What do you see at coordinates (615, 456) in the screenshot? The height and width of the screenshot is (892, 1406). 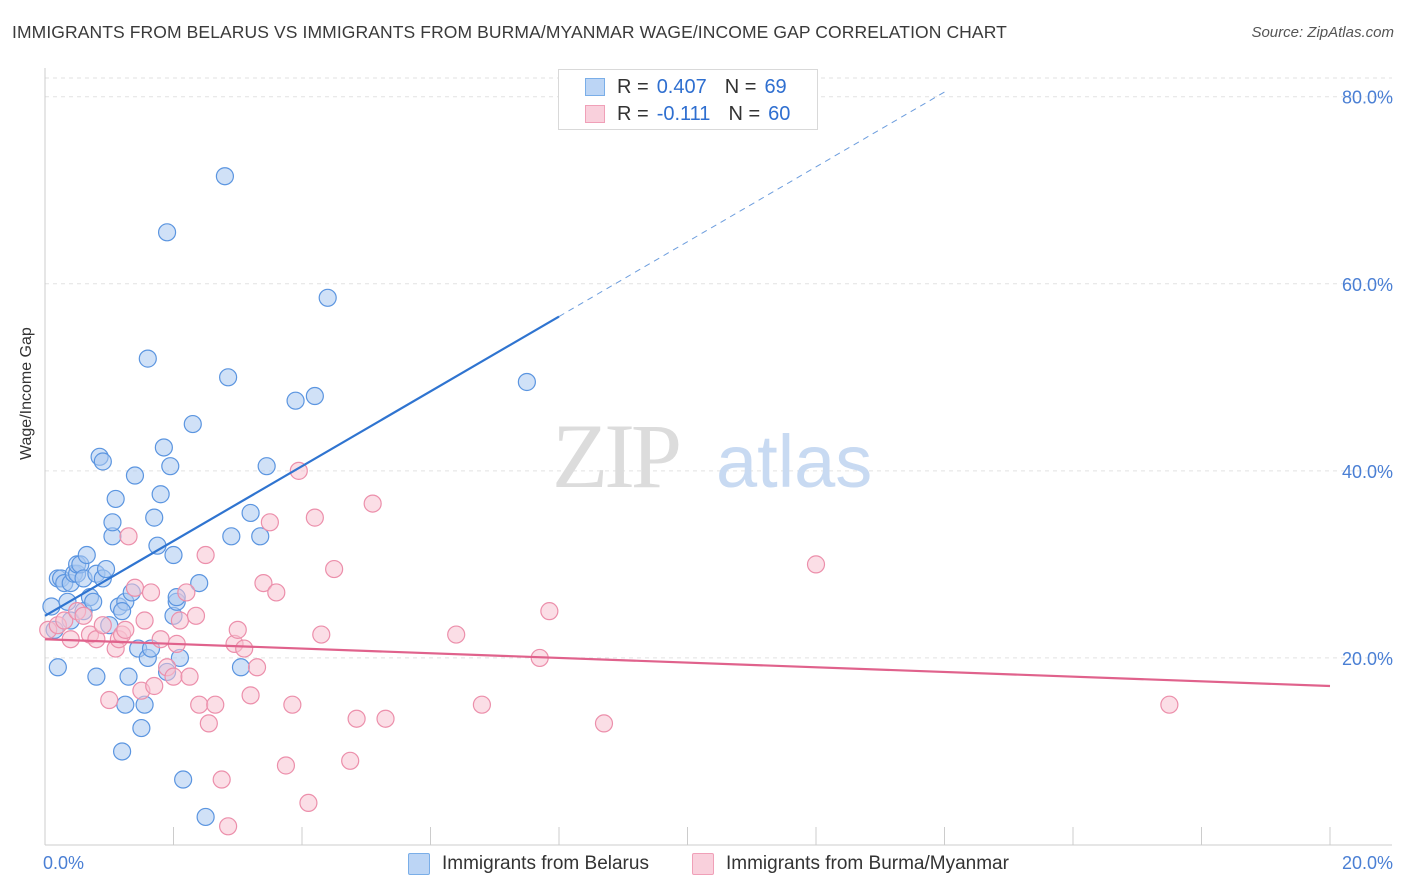 I see `watermark-zip: ZIP` at bounding box center [615, 456].